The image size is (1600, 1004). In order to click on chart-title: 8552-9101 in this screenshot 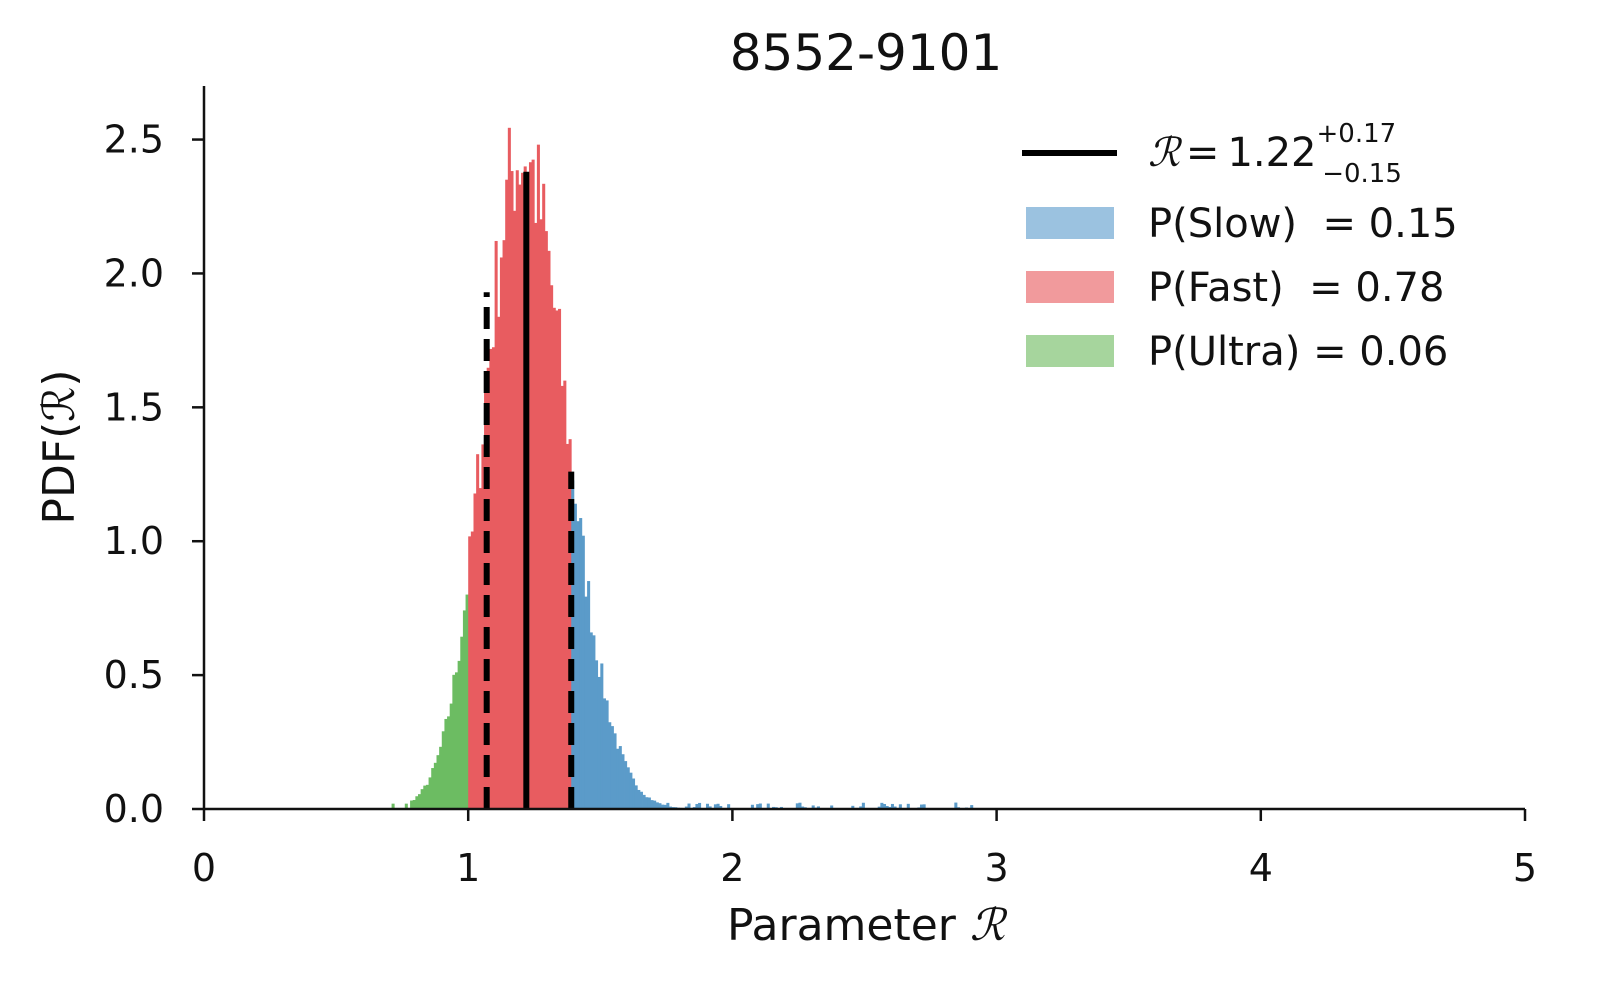, I will do `click(866, 53)`.